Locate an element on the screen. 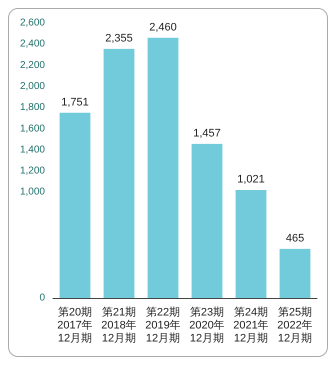 The image size is (336, 365). data-label: 1,751 is located at coordinates (75, 102).